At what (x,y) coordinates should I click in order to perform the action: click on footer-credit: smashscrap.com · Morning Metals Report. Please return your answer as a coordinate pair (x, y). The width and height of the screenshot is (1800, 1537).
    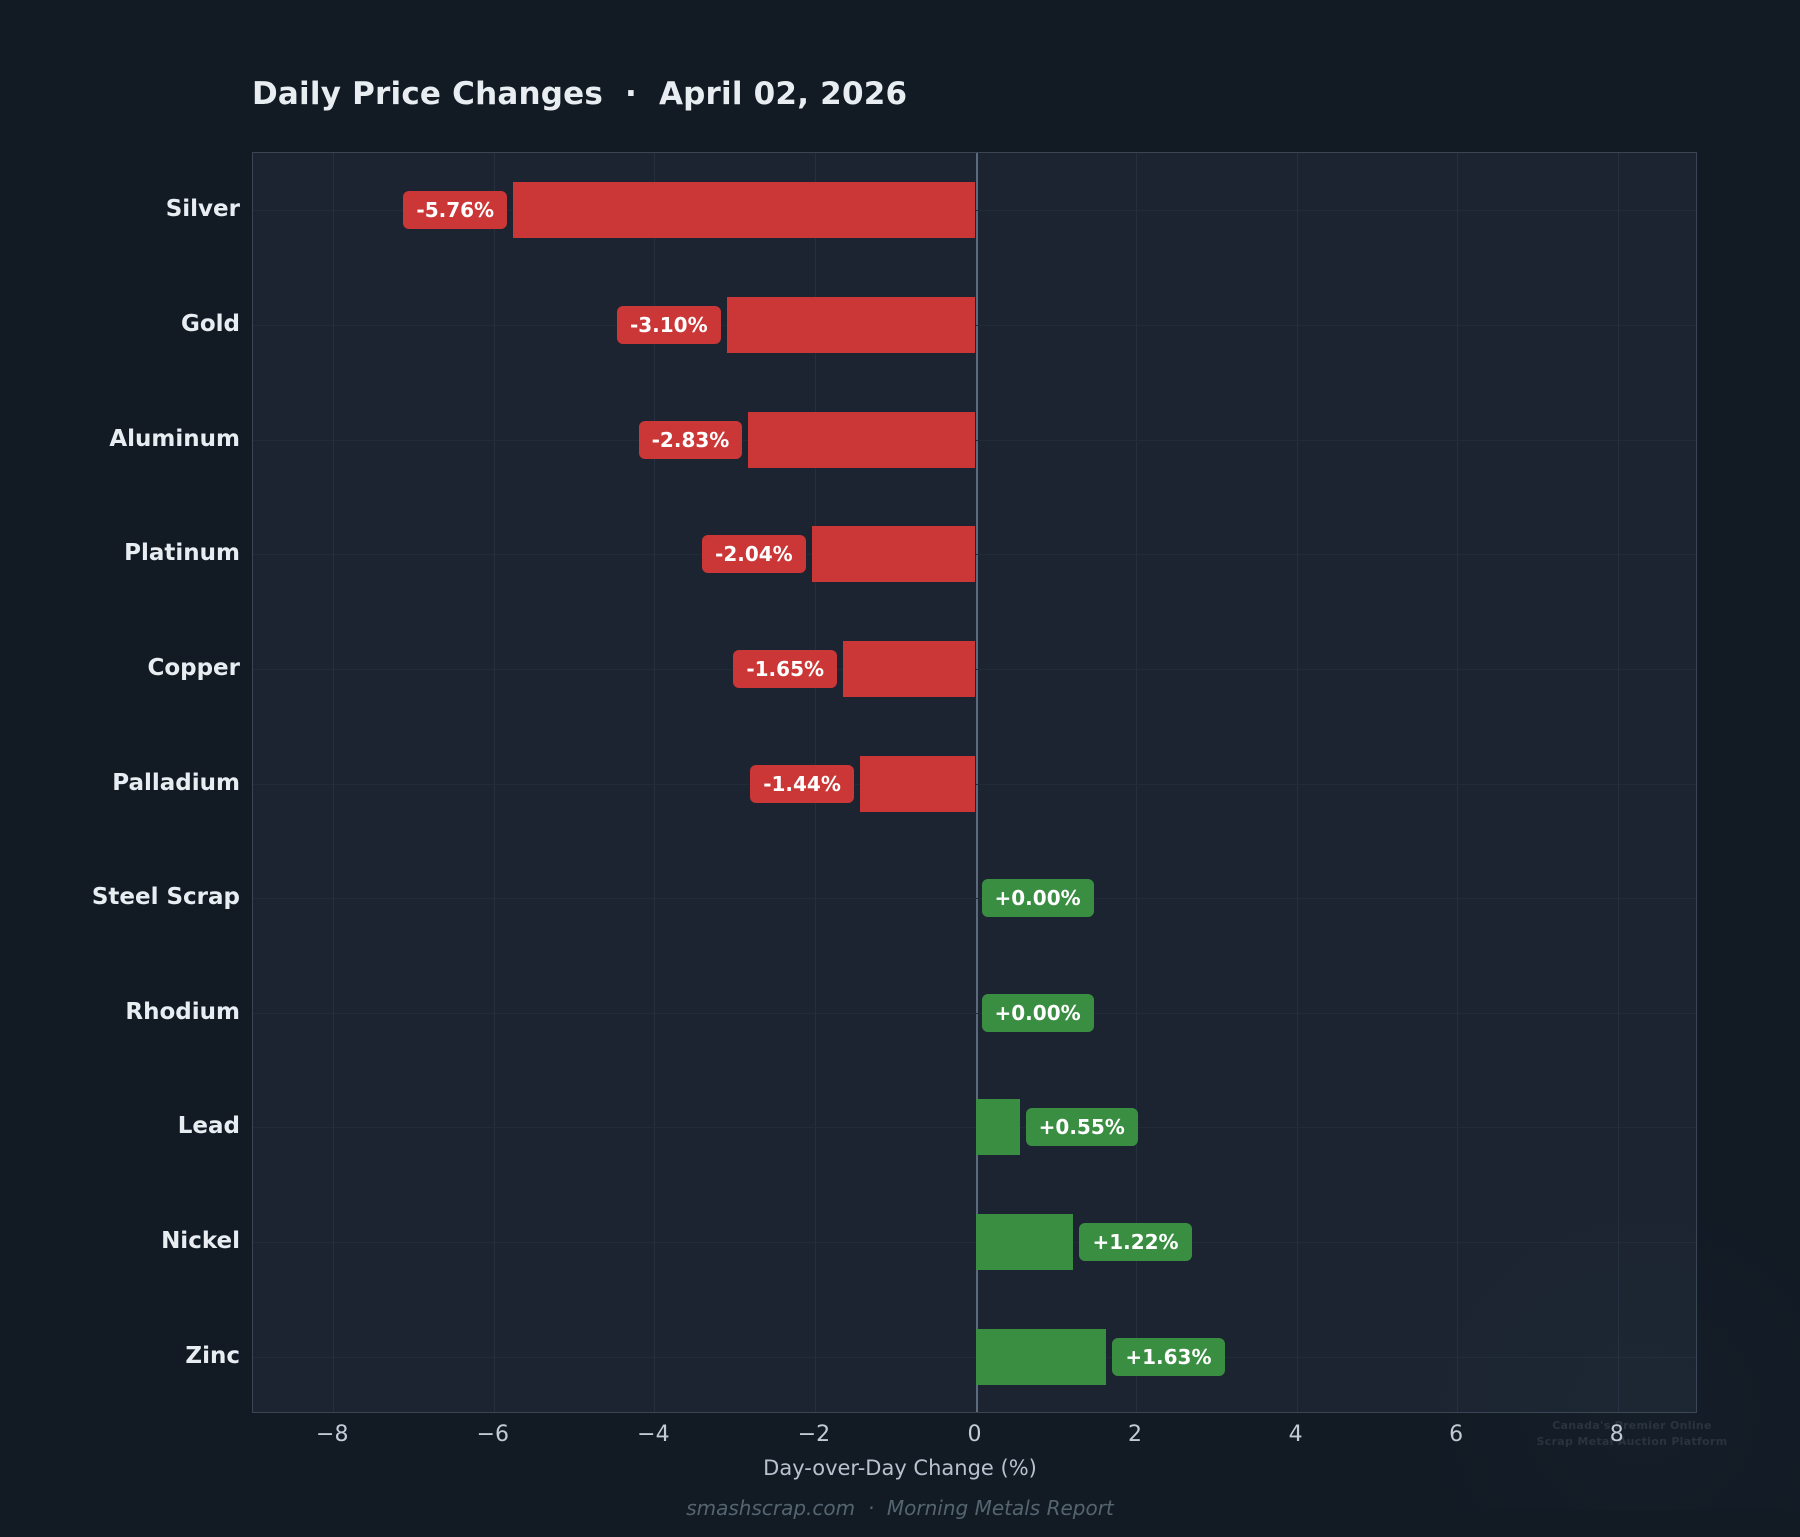
    Looking at the image, I should click on (900, 1508).